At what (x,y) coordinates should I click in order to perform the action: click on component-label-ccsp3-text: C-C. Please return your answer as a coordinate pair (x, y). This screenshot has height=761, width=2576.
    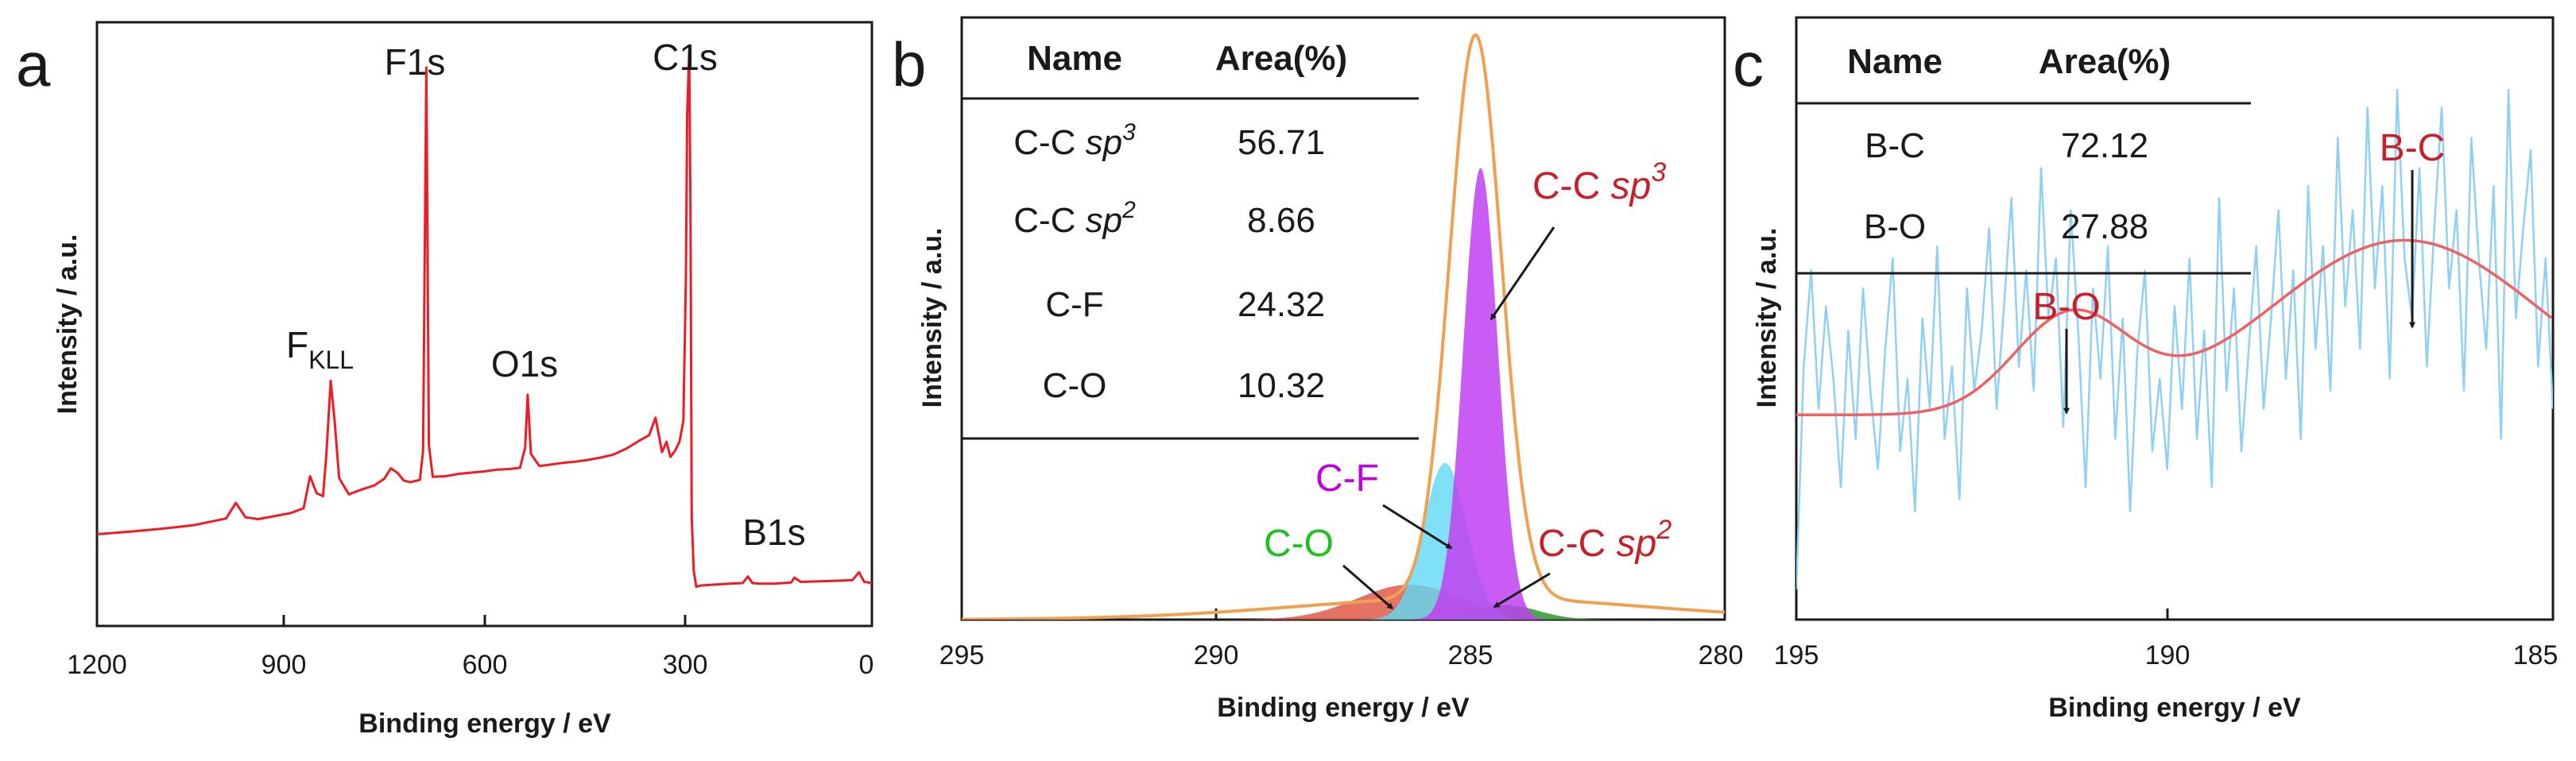
    Looking at the image, I should click on (1571, 186).